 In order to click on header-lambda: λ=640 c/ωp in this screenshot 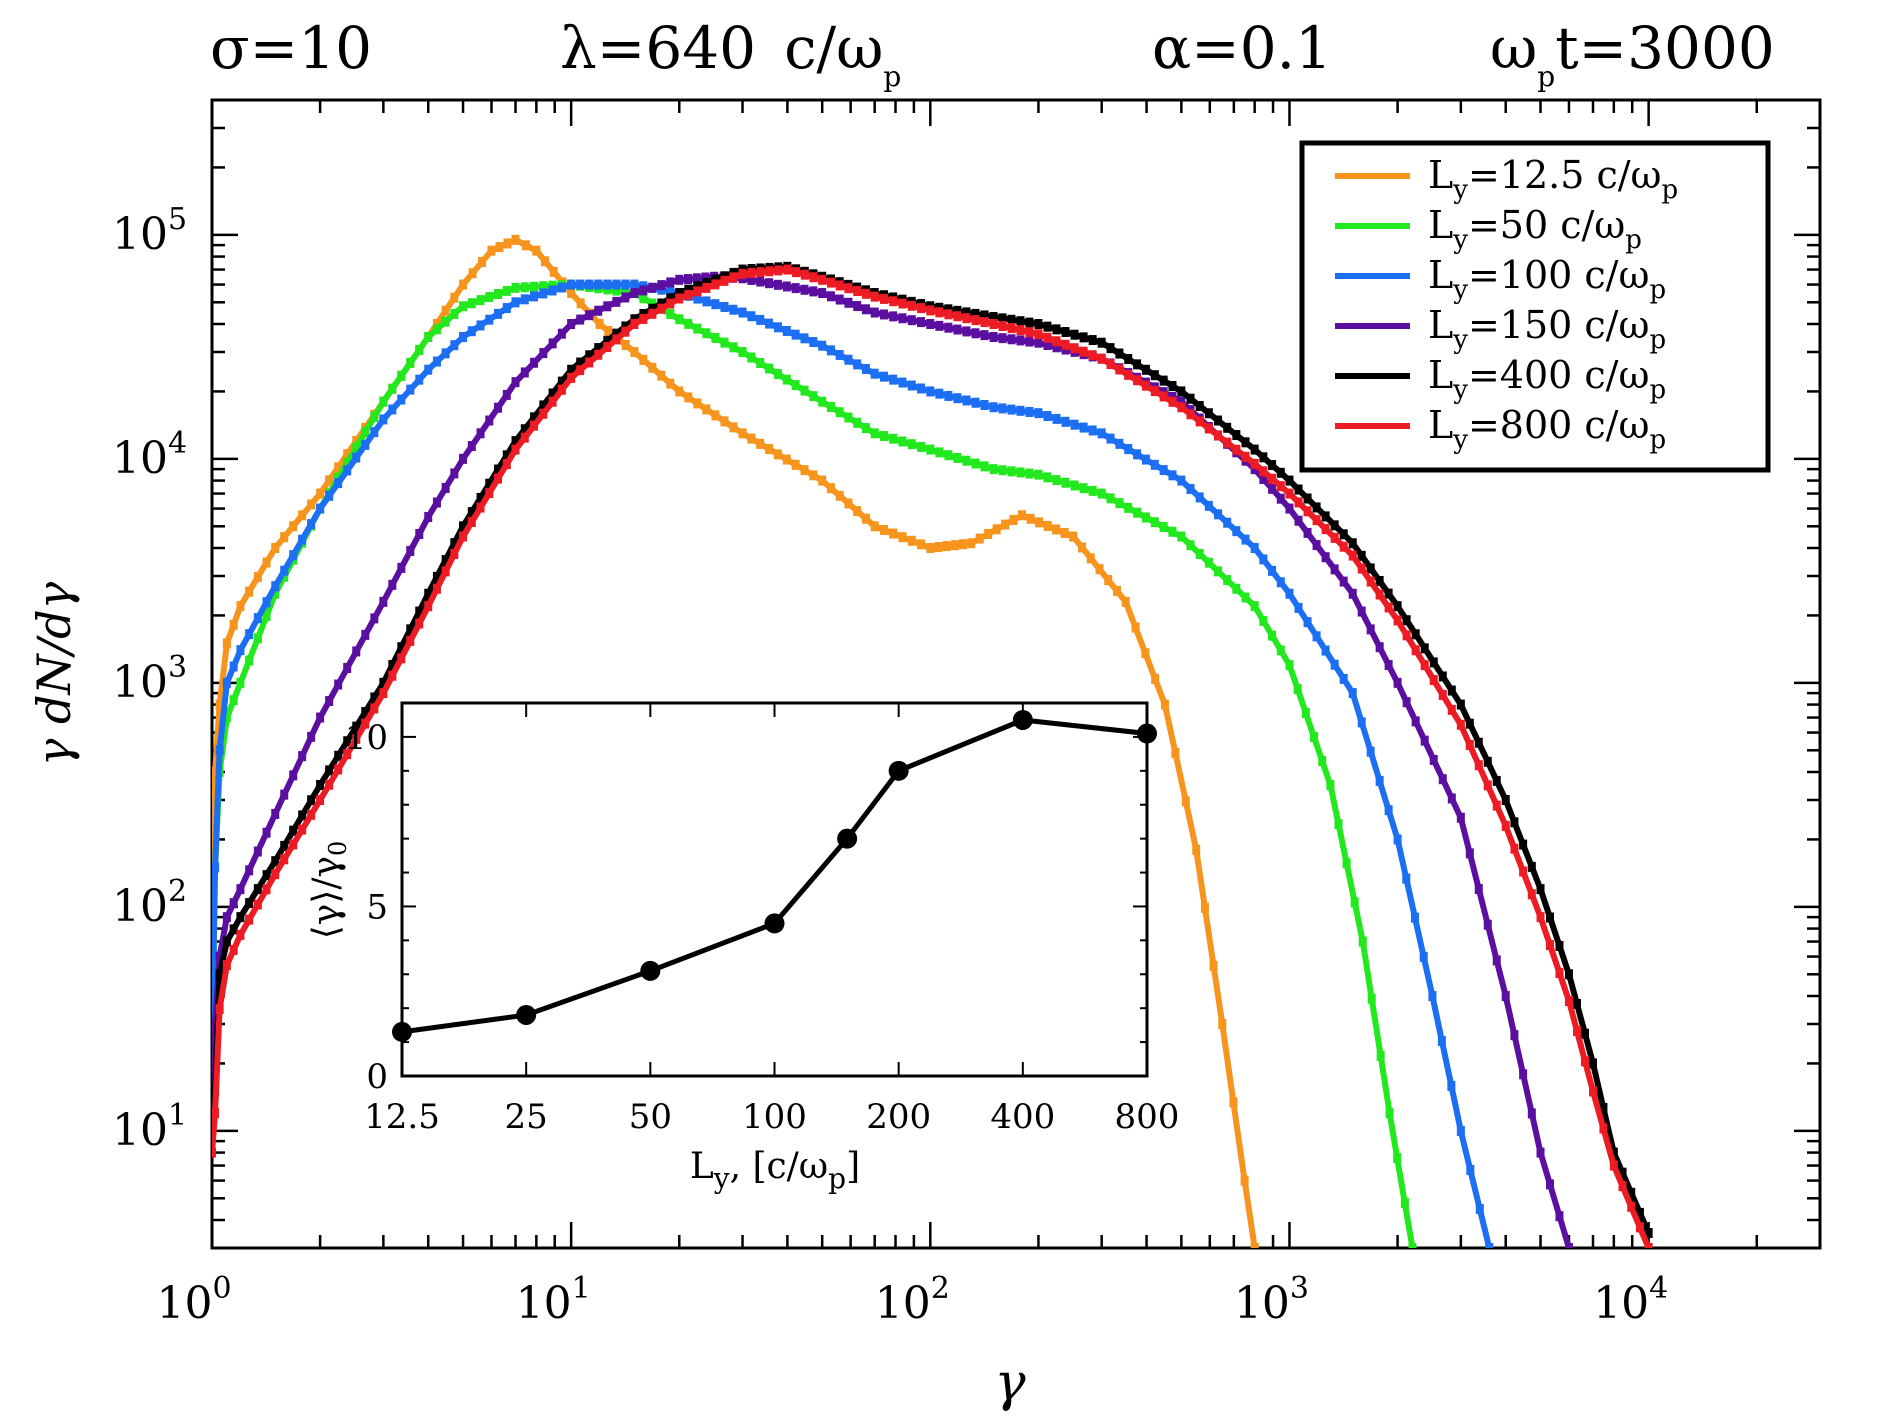, I will do `click(730, 53)`.